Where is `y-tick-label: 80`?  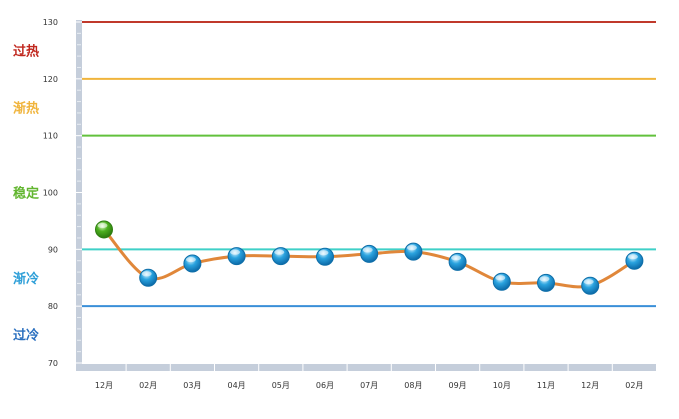
y-tick-label: 80 is located at coordinates (53, 306).